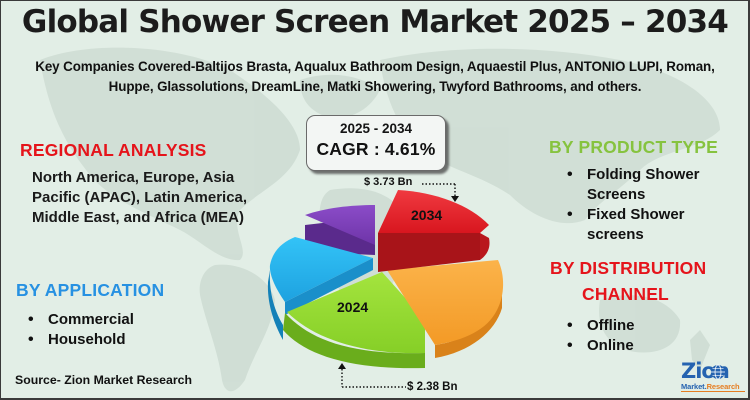  Describe the element at coordinates (427, 215) in the screenshot. I see `pie-label-2034: 2034` at that location.